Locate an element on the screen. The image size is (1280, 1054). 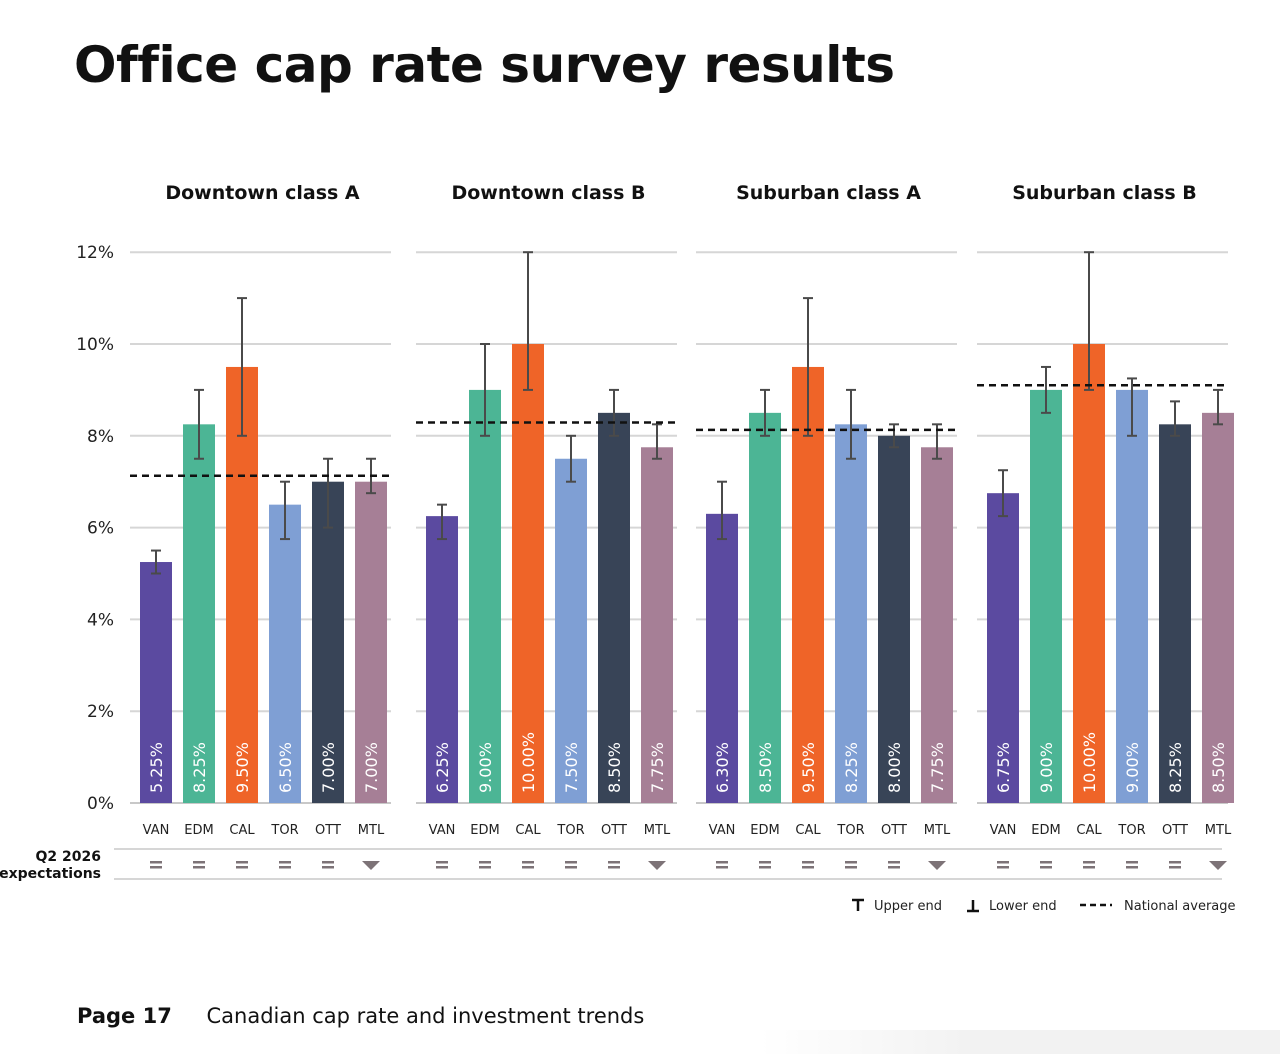
legend-upper-end: Upper end is located at coordinates (908, 906).